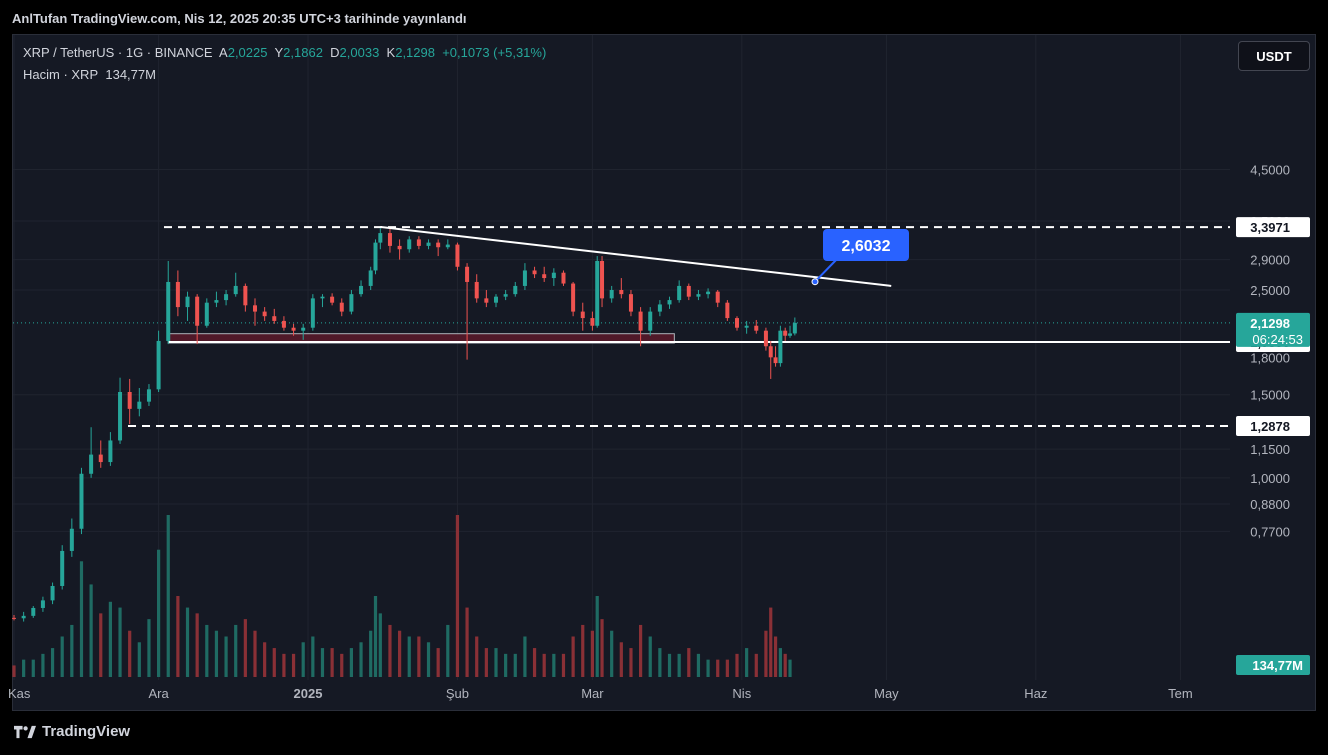  I want to click on high-label: Y, so click(279, 52).